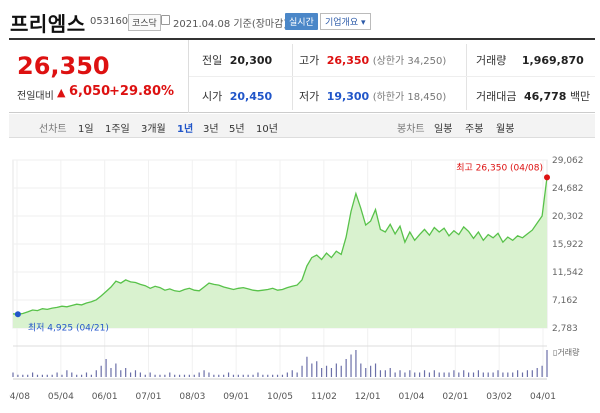 The height and width of the screenshot is (413, 600). I want to click on volume-label: ▯거래량, so click(566, 352).